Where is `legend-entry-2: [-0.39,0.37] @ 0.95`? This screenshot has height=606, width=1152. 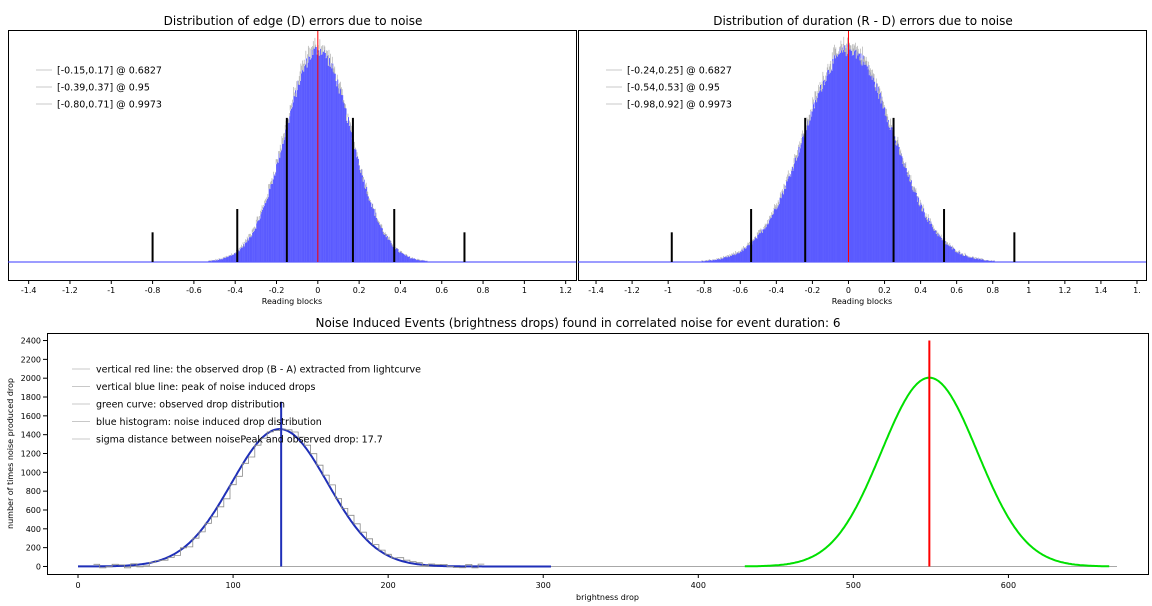
legend-entry-2: [-0.39,0.37] @ 0.95 is located at coordinates (103, 88).